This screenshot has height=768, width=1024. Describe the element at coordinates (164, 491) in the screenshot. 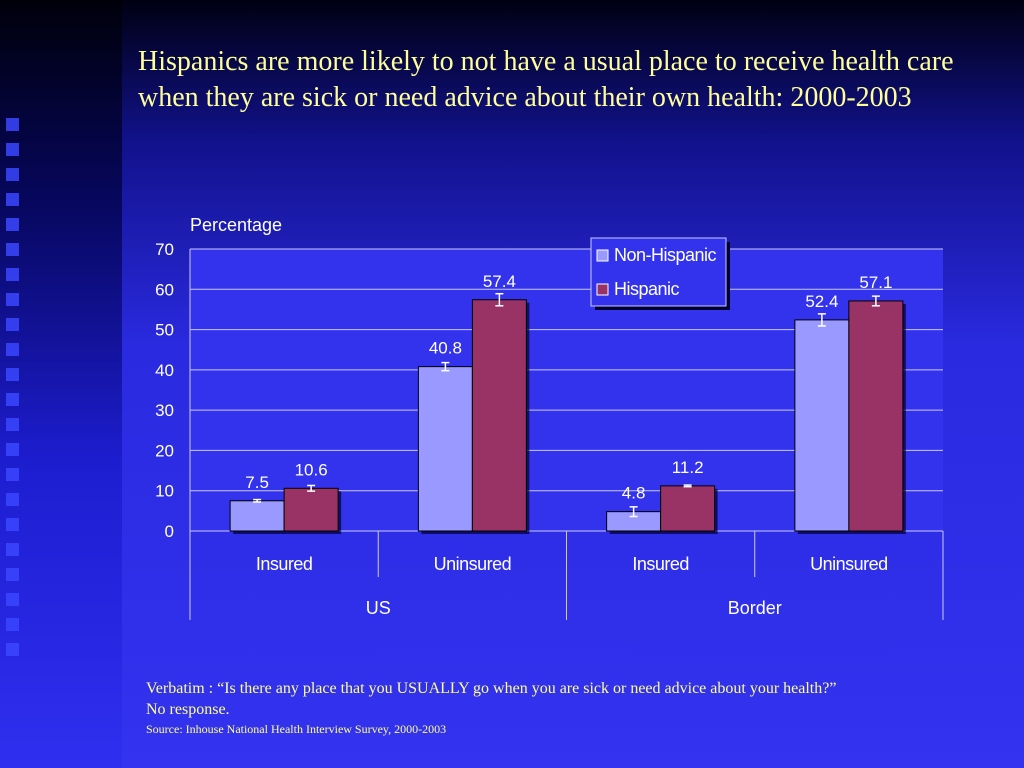

I see `y-tick-label: 10` at that location.